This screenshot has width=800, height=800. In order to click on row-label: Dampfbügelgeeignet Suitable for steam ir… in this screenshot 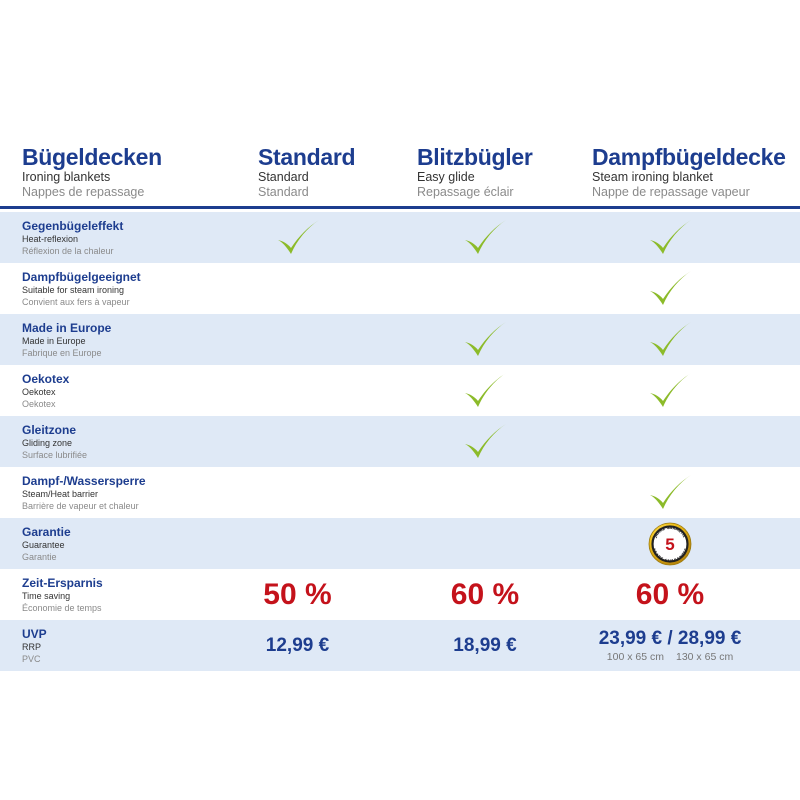, I will do `click(81, 289)`.